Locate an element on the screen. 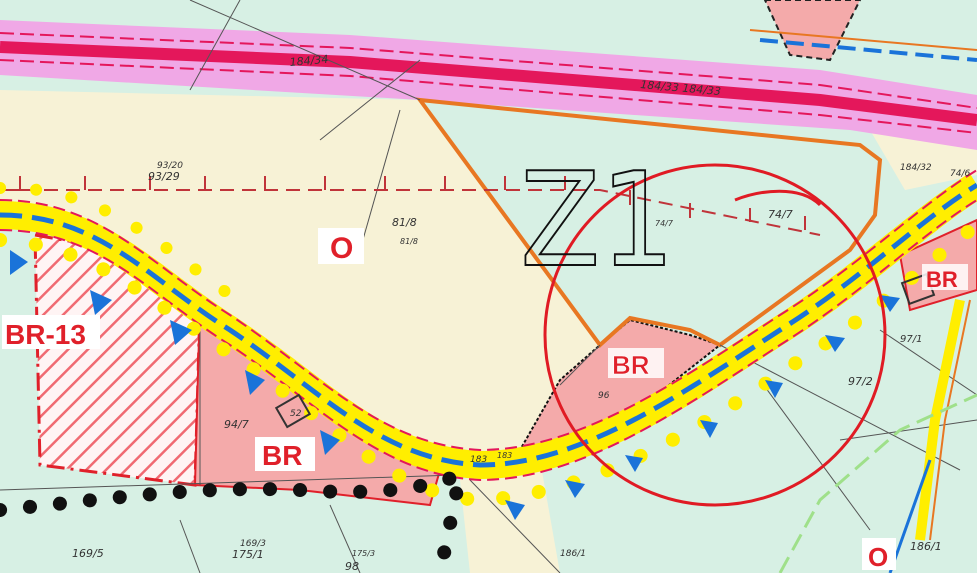  zone-o-main-text: O is located at coordinates (341, 248).